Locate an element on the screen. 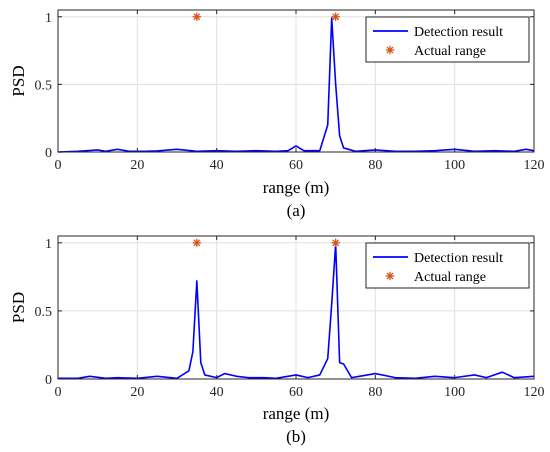 The height and width of the screenshot is (452, 550). panel-caption: (b) is located at coordinates (296, 436).